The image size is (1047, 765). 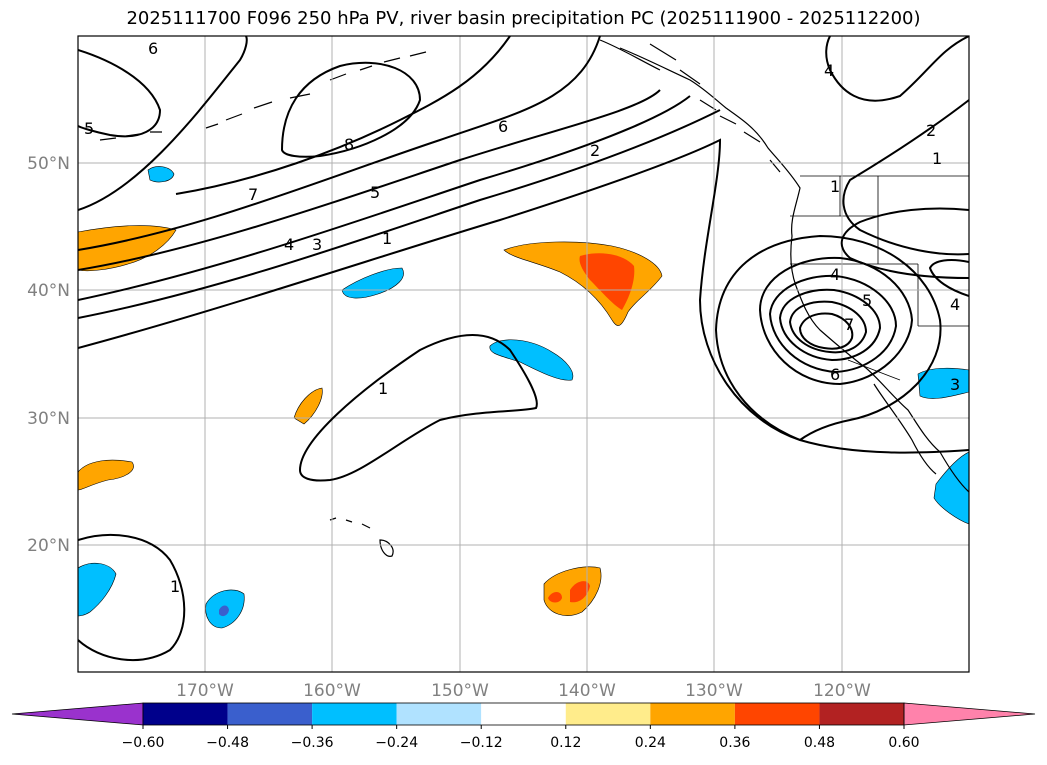 I want to click on colorbar-extend-low, so click(x=77, y=714).